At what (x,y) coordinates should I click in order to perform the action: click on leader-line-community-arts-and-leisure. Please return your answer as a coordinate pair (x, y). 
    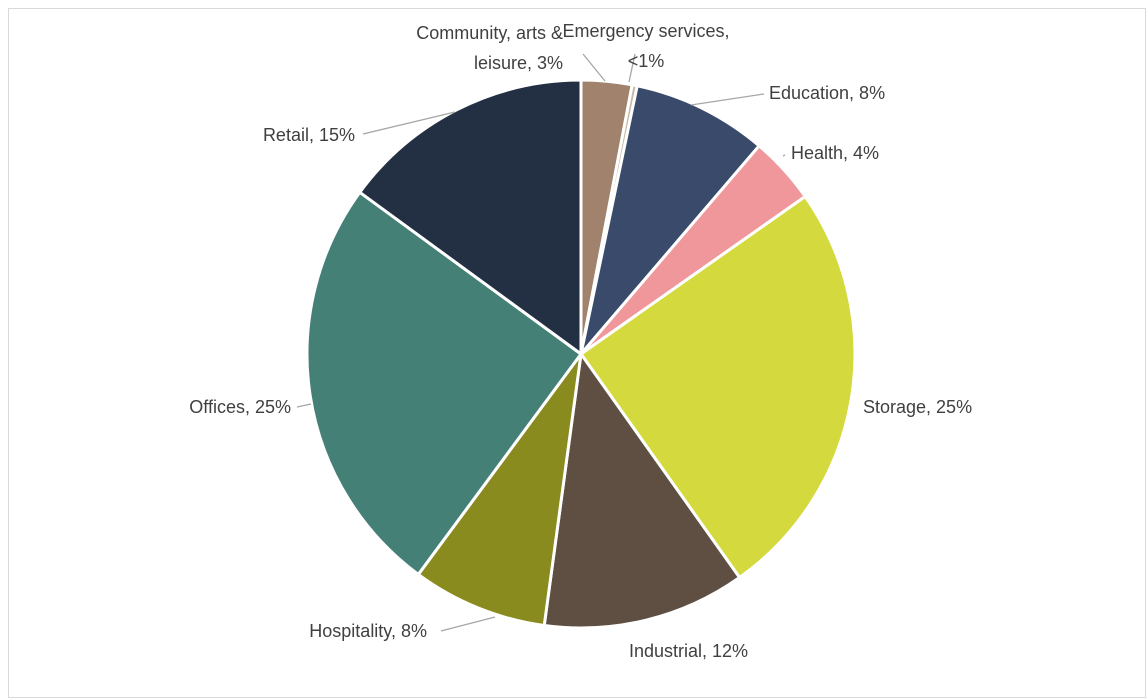
    Looking at the image, I should click on (594, 67).